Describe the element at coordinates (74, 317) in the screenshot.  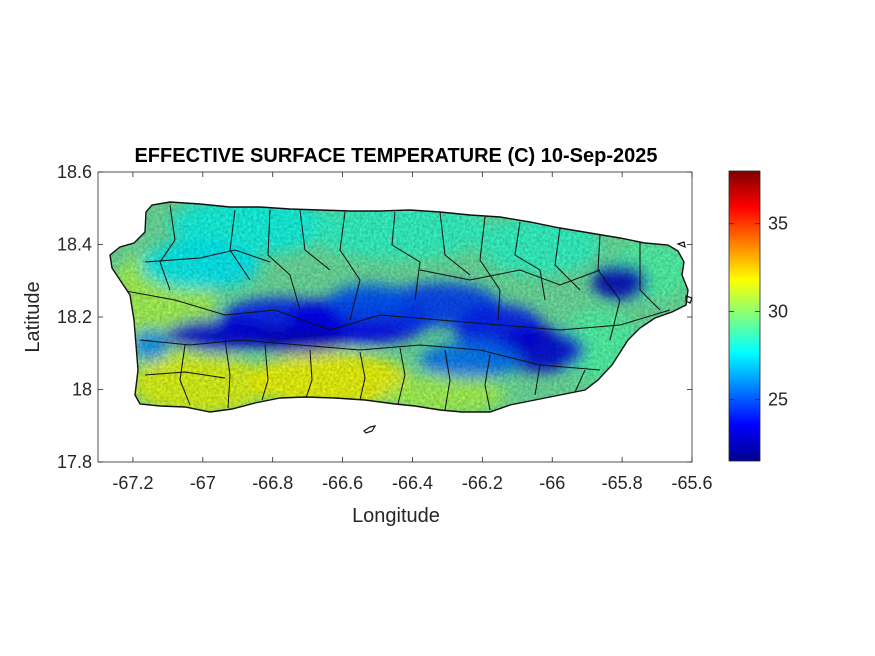
I see `y-tick-label: 18.2` at that location.